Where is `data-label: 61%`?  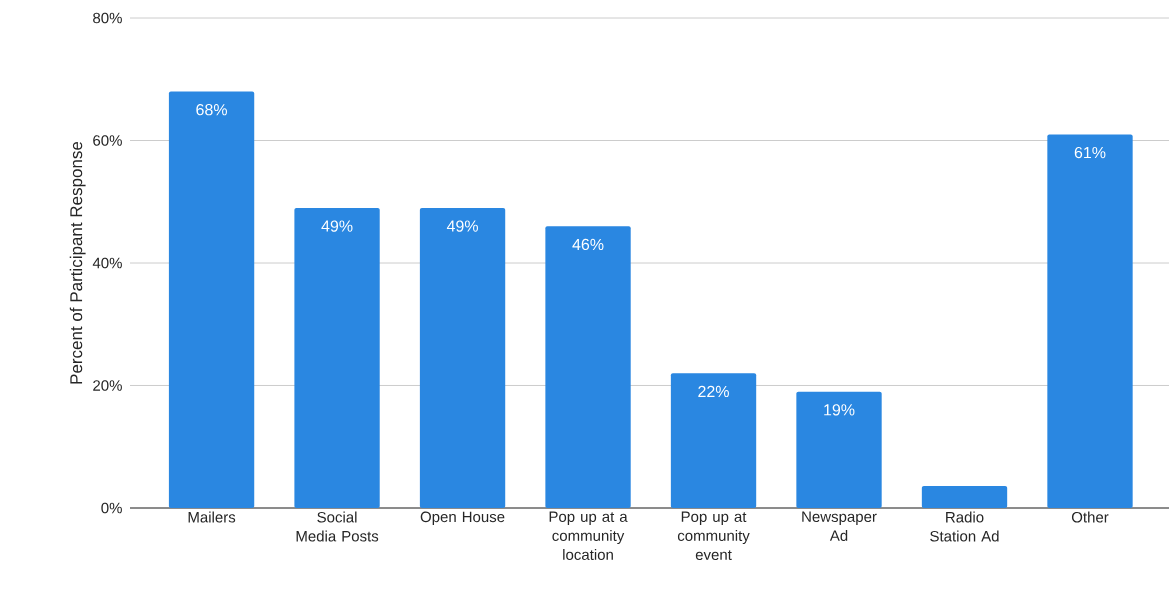
data-label: 61% is located at coordinates (1090, 152).